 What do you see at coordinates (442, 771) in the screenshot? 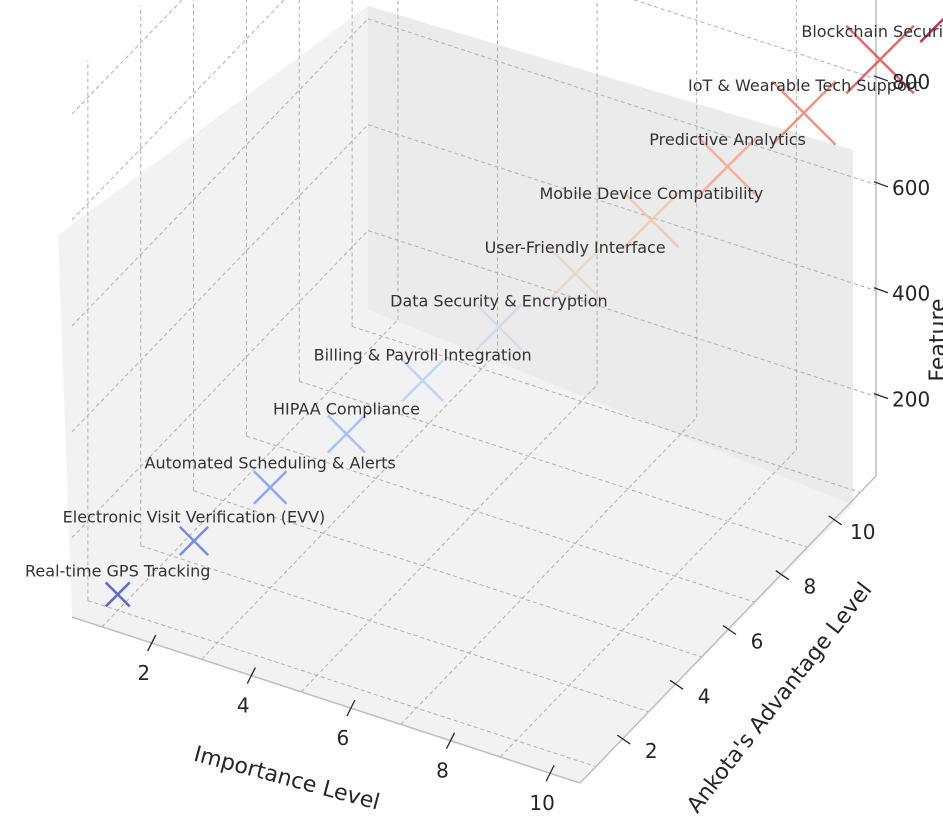
I see `x-tick-label: 8` at bounding box center [442, 771].